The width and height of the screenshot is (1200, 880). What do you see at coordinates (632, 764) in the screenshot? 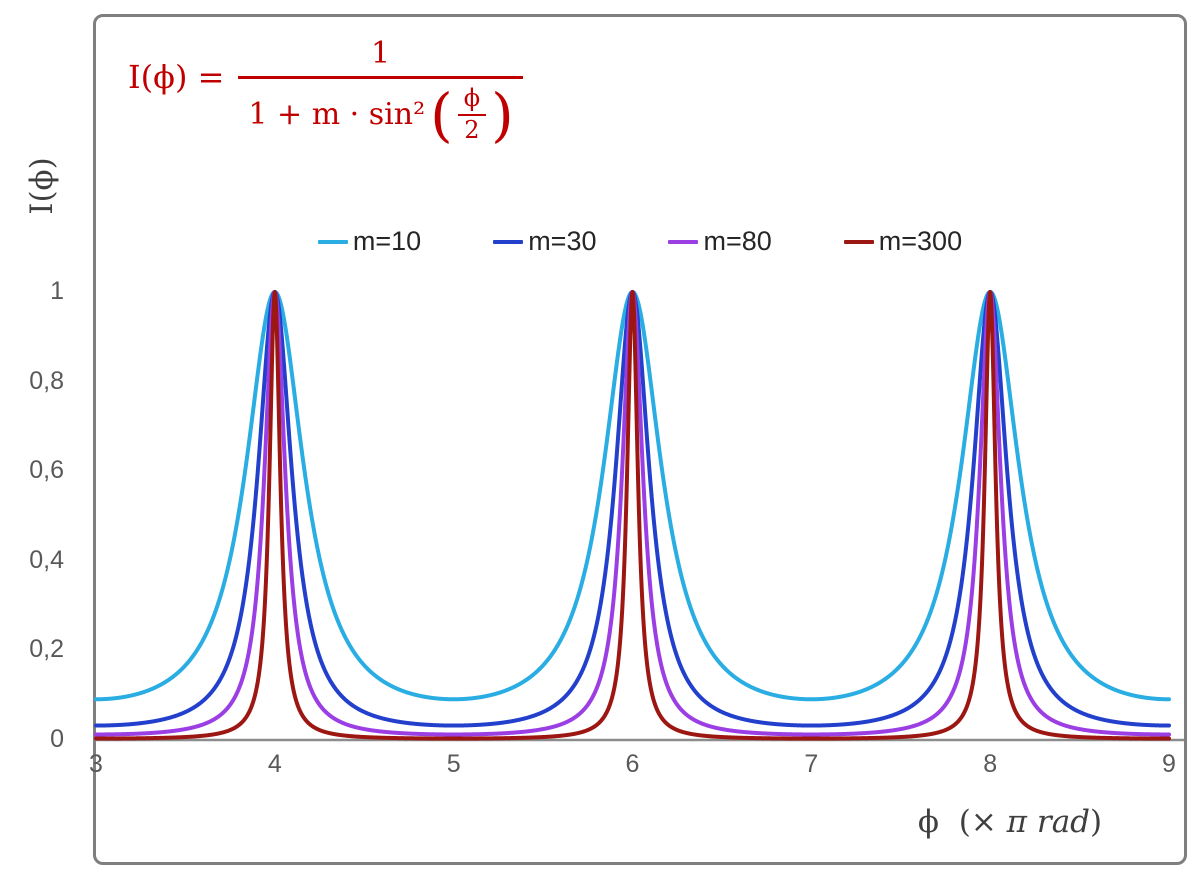
I see `x-tick-label-6: 6` at bounding box center [632, 764].